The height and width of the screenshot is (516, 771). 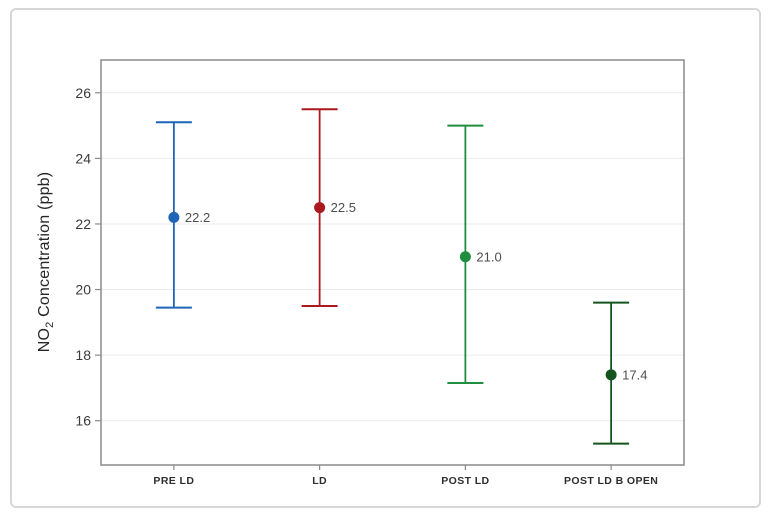 I want to click on mean-value-label: 21.0, so click(x=488, y=256).